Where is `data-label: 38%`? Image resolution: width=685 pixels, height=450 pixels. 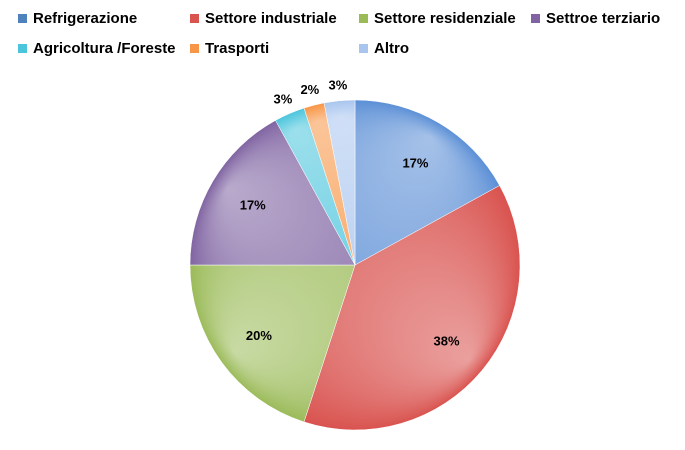 data-label: 38% is located at coordinates (447, 341).